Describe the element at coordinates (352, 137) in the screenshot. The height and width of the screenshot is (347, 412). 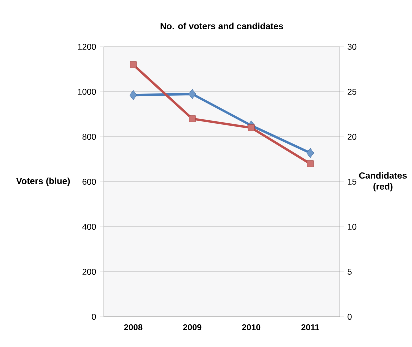
I see `y2-tick-label: 20` at that location.